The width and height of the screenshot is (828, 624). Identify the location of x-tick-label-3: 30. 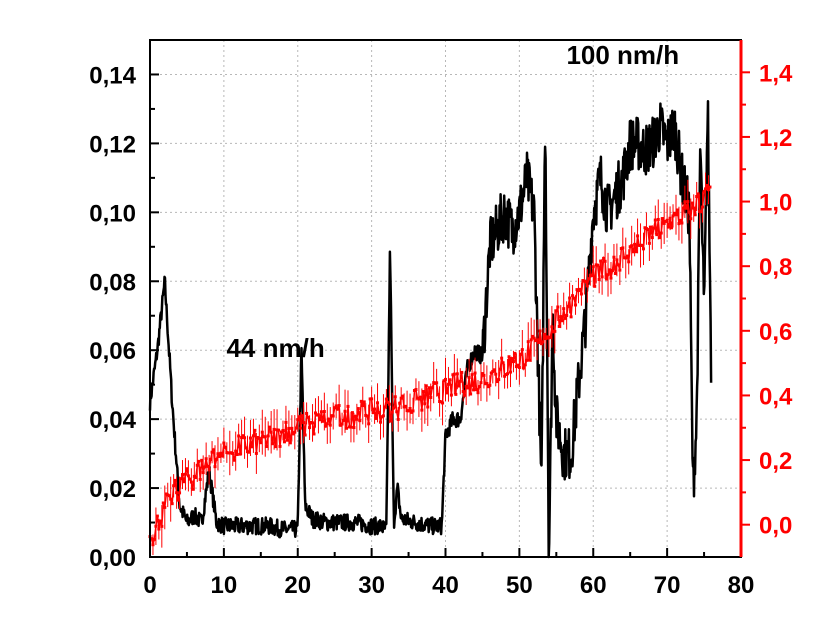
(371, 585).